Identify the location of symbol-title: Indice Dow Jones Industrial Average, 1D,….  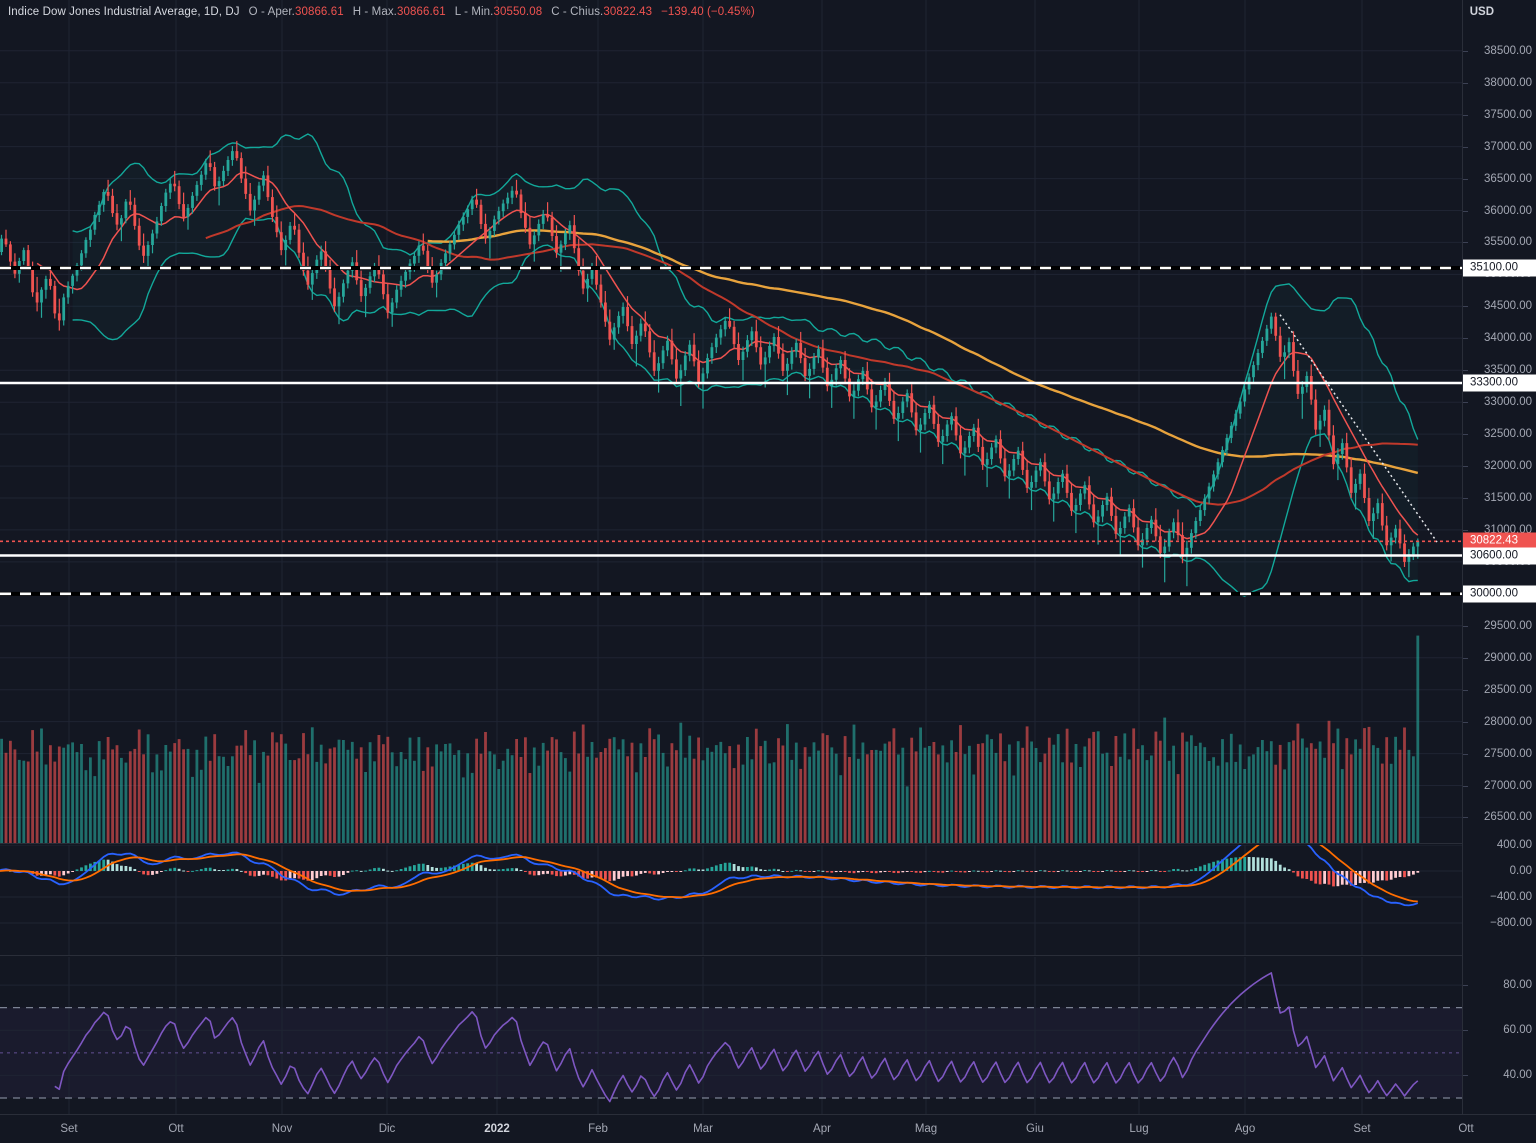
(124, 12).